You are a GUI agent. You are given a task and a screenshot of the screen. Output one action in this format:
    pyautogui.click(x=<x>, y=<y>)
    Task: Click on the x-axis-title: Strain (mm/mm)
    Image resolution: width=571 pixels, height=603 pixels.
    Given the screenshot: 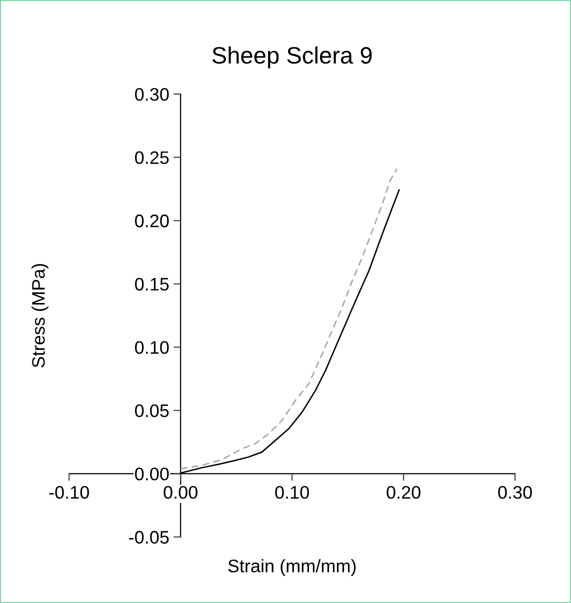 What is the action you would take?
    pyautogui.click(x=292, y=567)
    